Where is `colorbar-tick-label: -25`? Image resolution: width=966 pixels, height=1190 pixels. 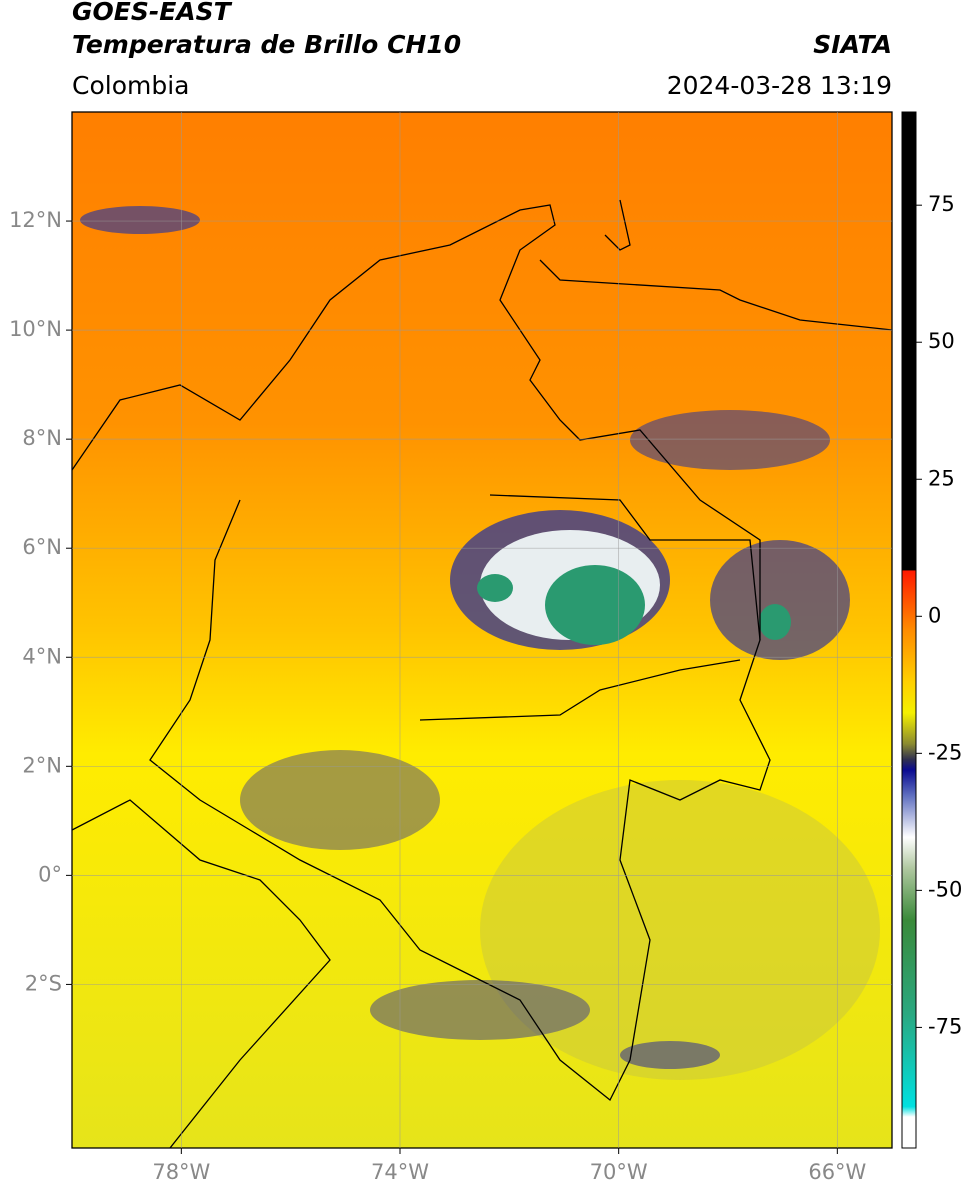
colorbar-tick-label: -25 is located at coordinates (945, 752).